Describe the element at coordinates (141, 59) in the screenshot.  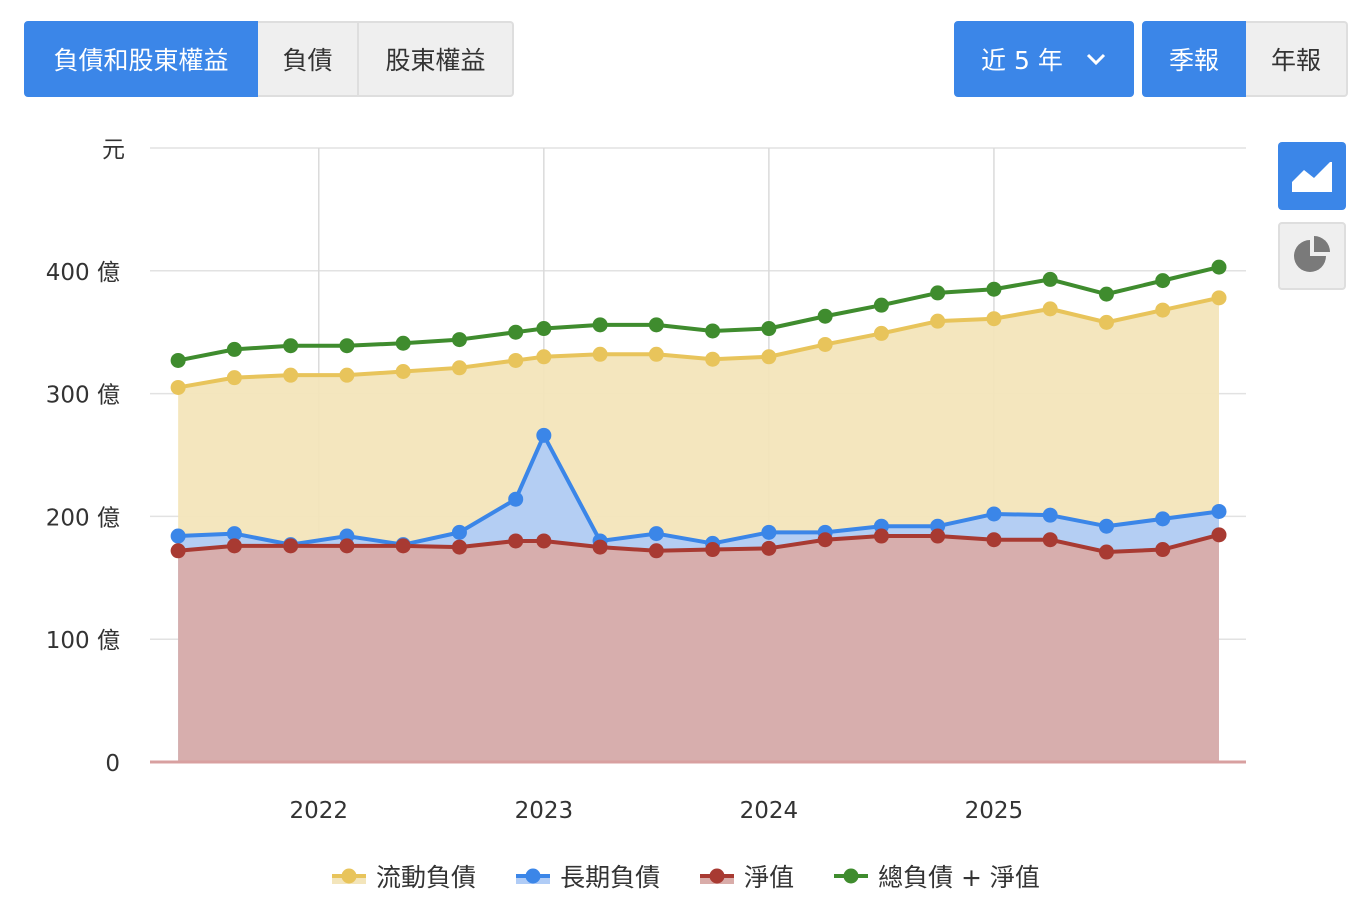
I see `tab-liabilities-and-equity: 負債和股東權益` at that location.